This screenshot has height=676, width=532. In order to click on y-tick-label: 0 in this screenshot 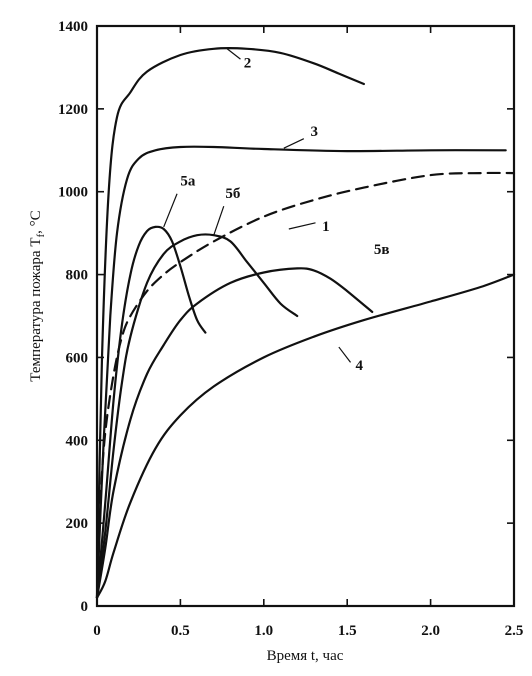, I will do `click(85, 607)`.